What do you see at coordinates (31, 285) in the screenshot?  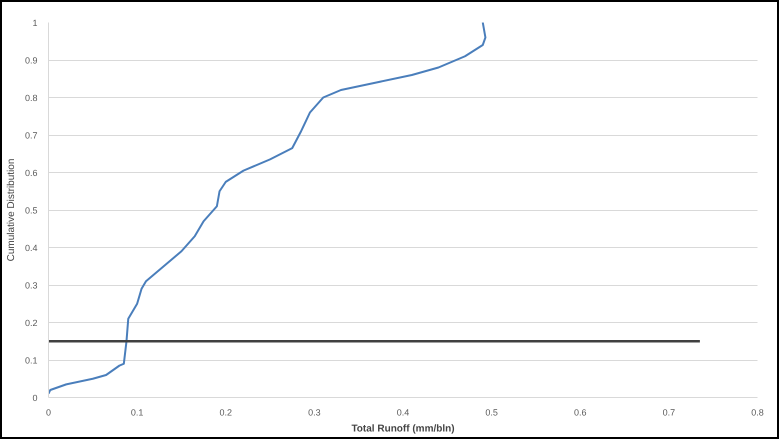 I see `y-tick-label: 0.3` at bounding box center [31, 285].